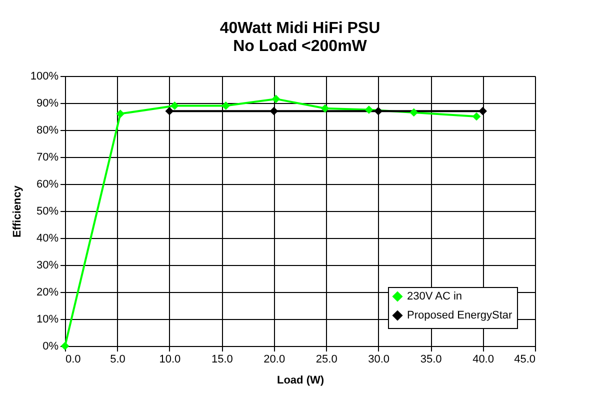 The image size is (589, 401). What do you see at coordinates (47, 292) in the screenshot?
I see `y-tick-label: 20%` at bounding box center [47, 292].